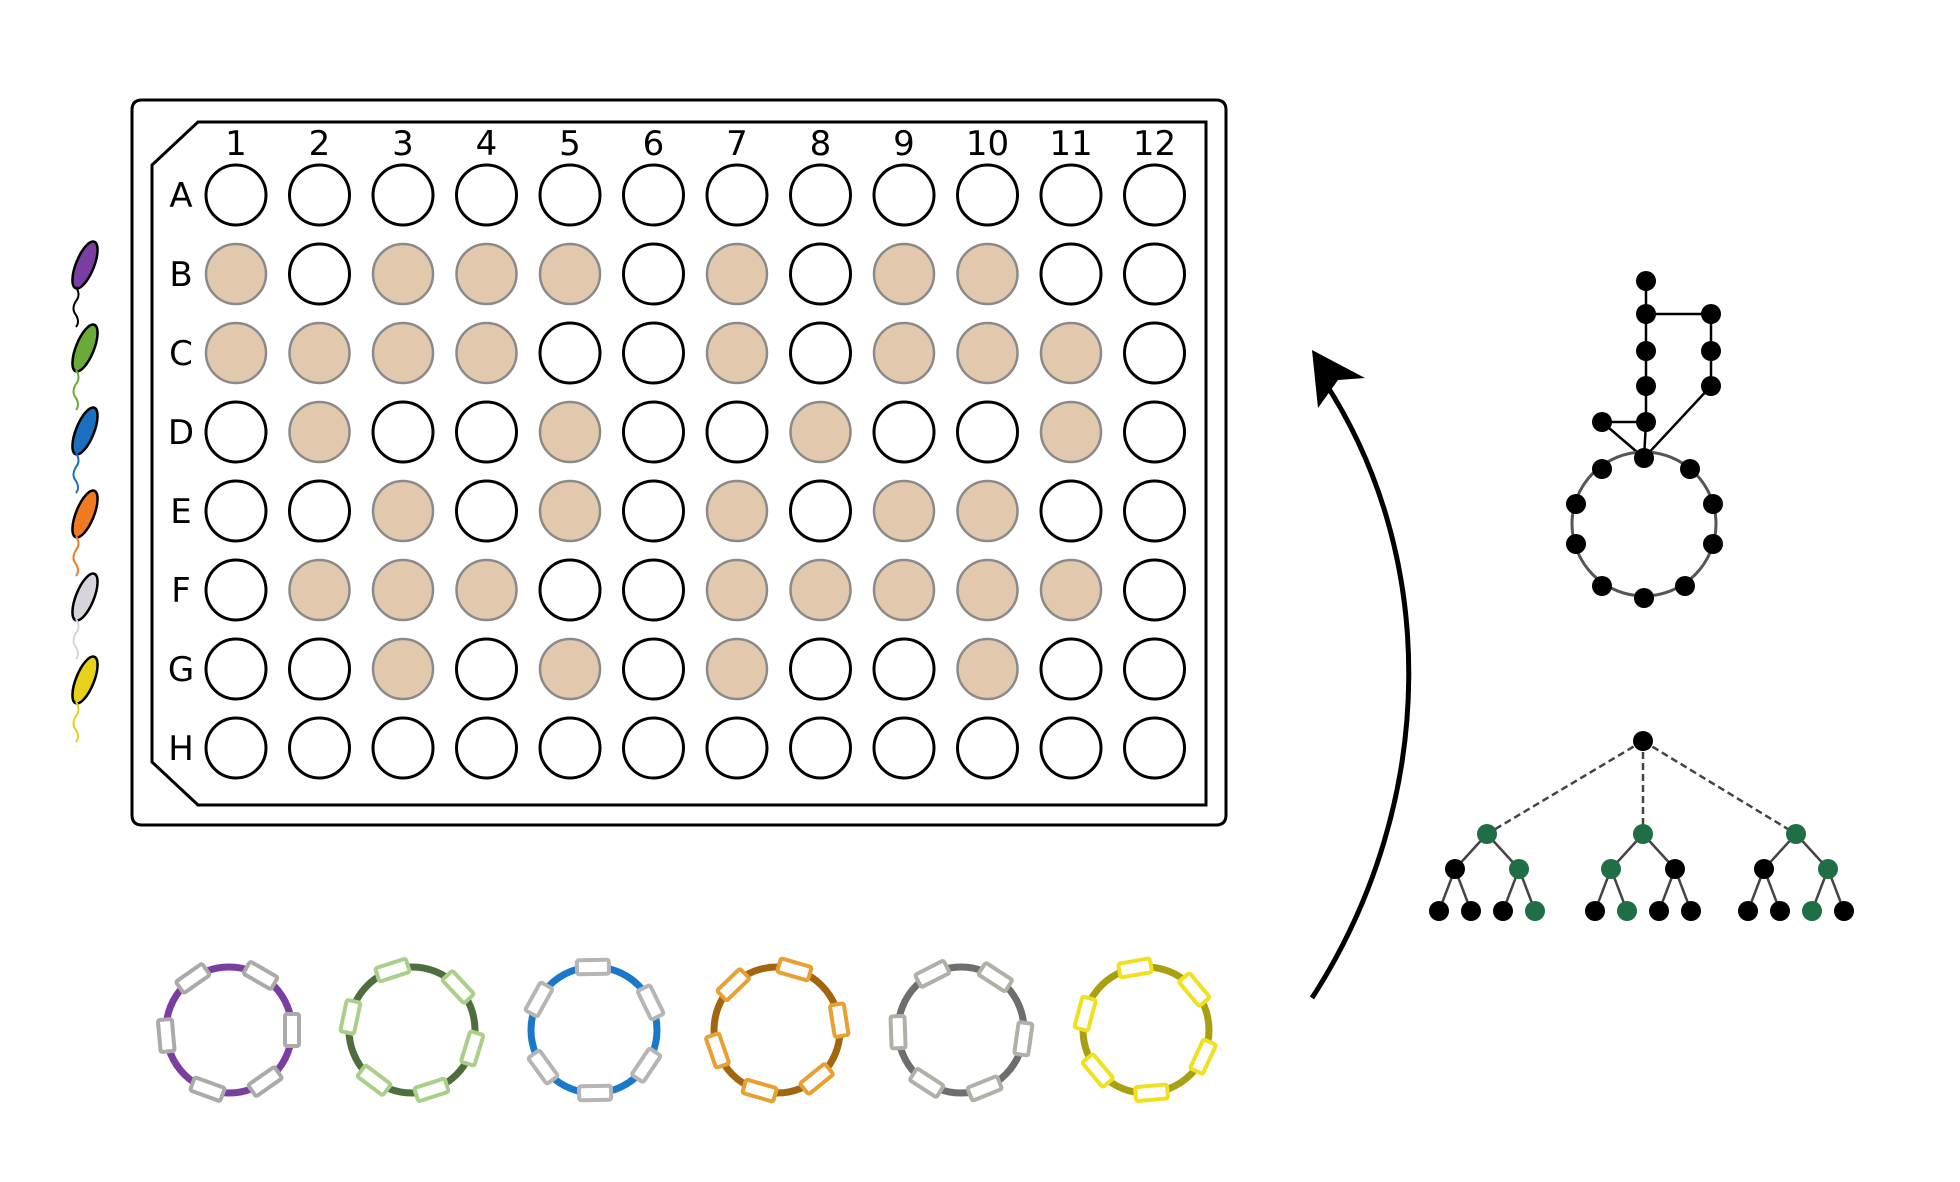  I want to click on column-label: 5, so click(570, 144).